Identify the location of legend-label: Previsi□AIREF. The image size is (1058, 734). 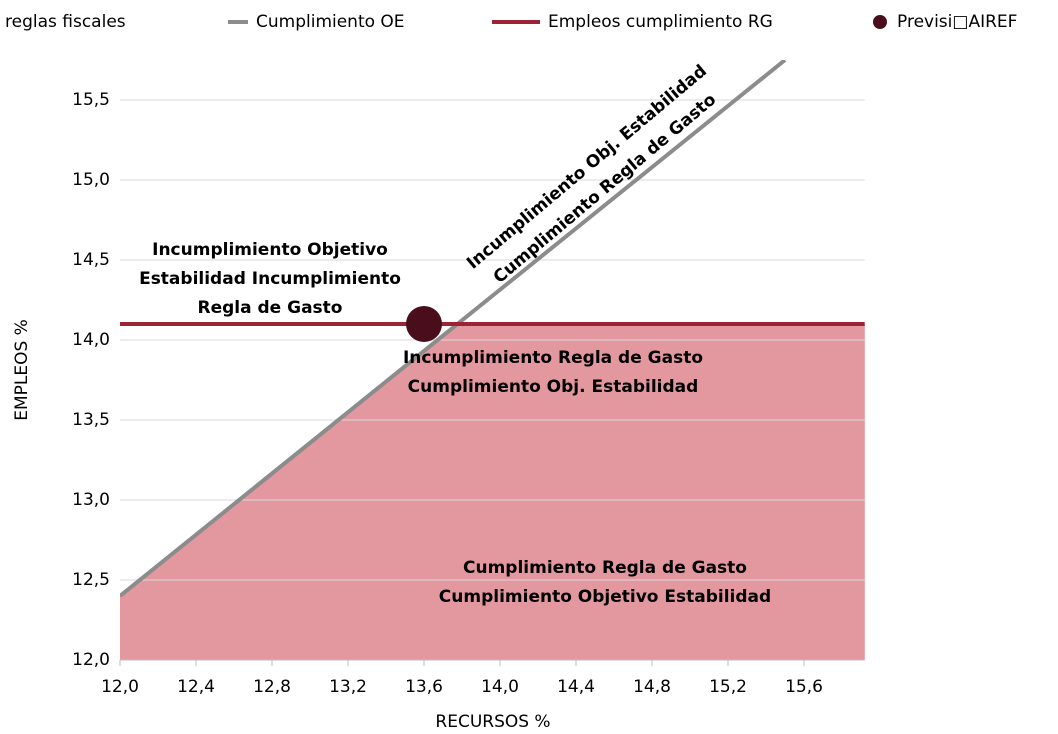
(957, 22).